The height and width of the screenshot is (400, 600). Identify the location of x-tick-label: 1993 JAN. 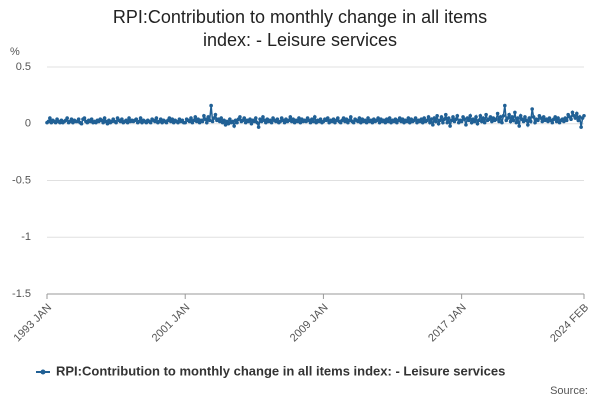
(33, 323).